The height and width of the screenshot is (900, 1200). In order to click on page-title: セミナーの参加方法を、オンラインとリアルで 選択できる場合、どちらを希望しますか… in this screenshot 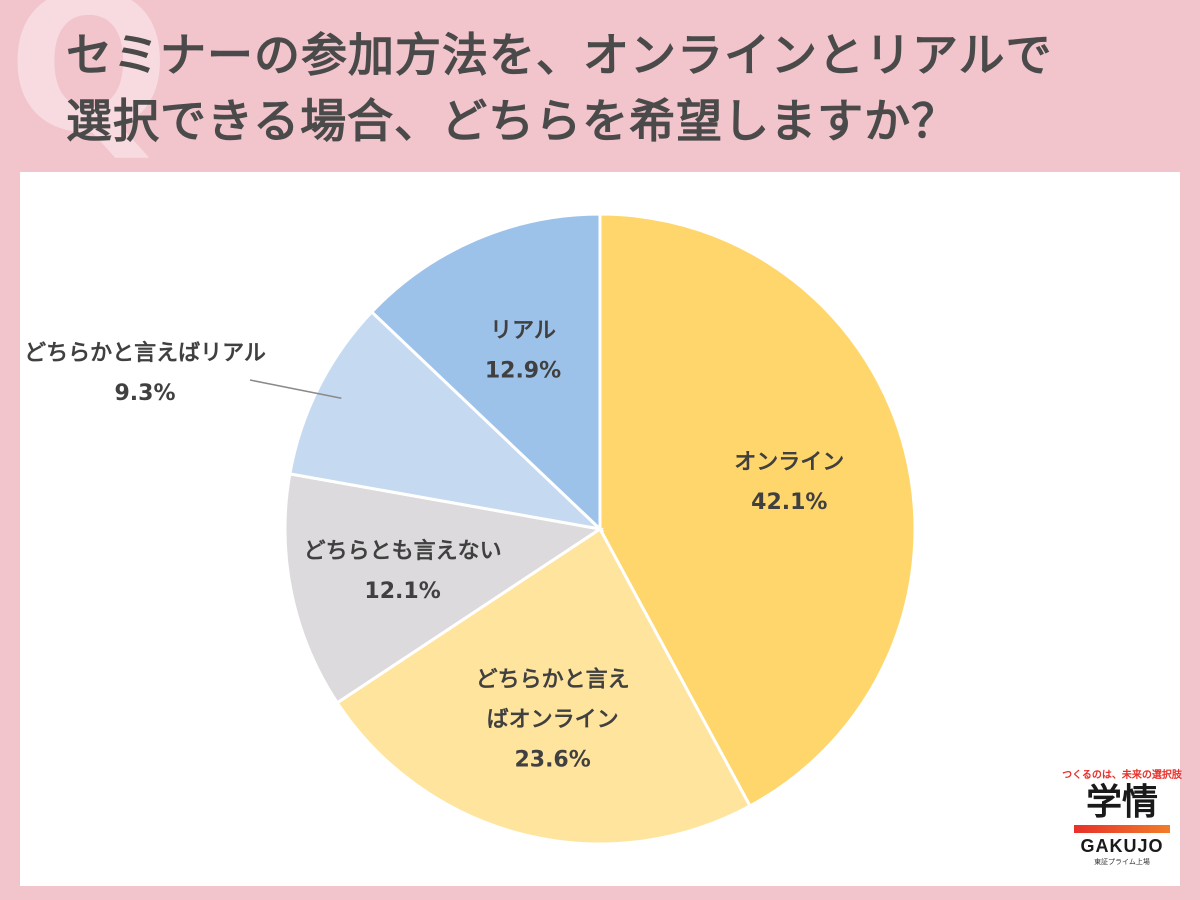, I will do `click(621, 88)`.